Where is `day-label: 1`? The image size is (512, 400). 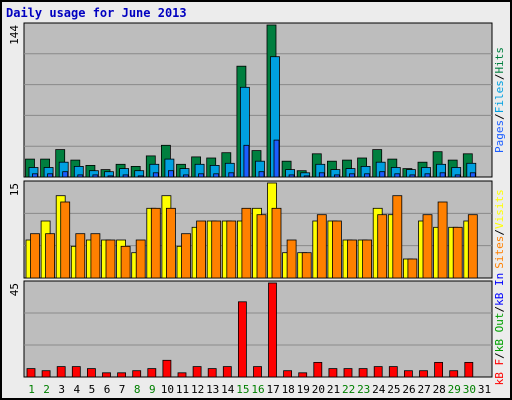 day-label: 1 is located at coordinates (31, 389).